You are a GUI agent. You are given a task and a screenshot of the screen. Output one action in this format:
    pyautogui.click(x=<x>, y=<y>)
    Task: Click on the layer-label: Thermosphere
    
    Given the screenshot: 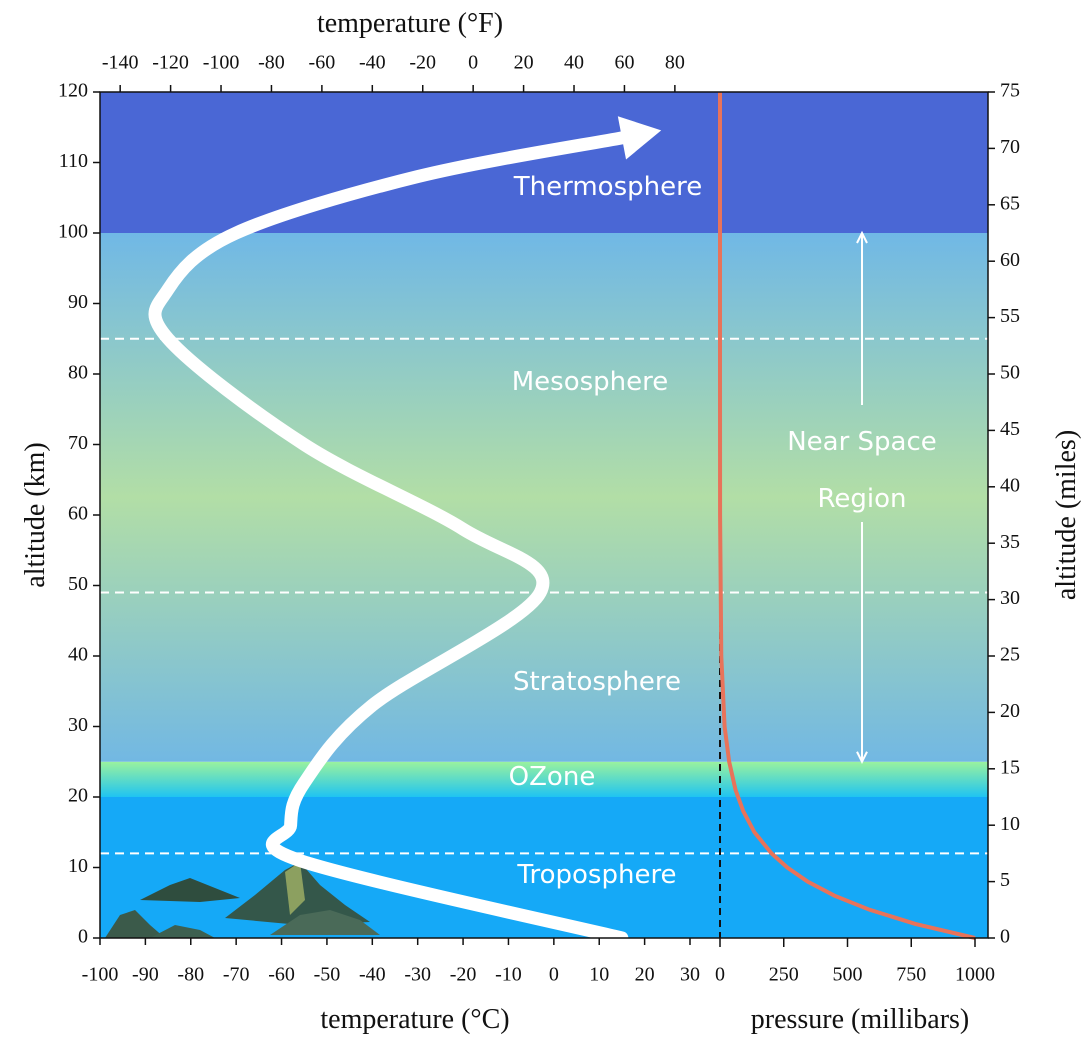 What is the action you would take?
    pyautogui.click(x=607, y=187)
    